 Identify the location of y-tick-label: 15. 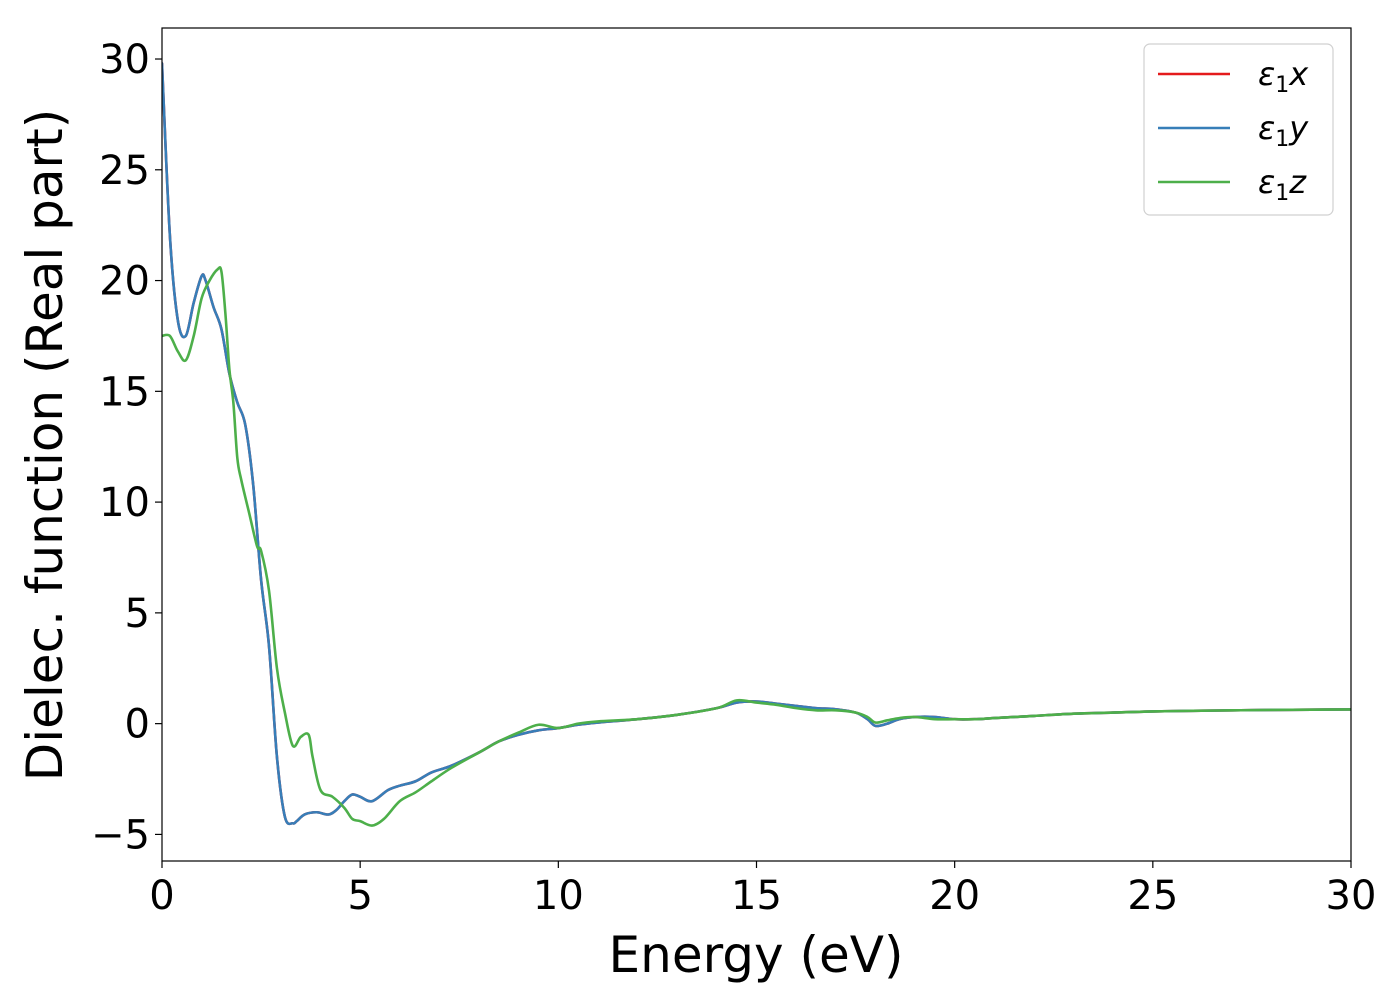
(124, 392).